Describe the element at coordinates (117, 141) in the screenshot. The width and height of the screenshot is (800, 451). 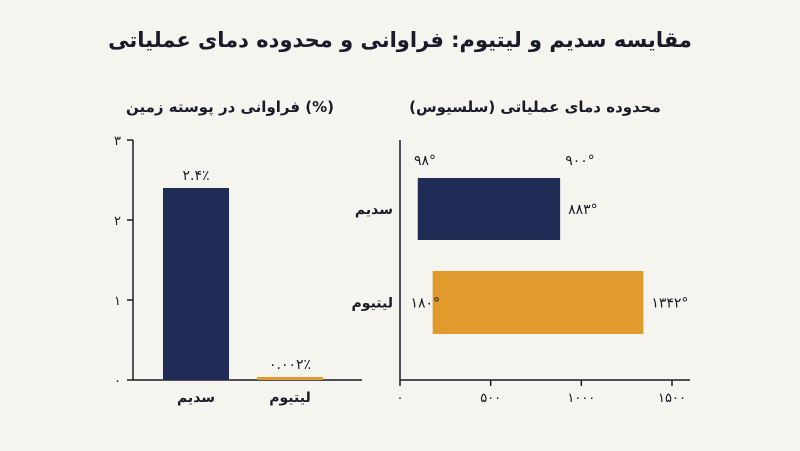
I see `abundance-y-tick-label: ۳` at that location.